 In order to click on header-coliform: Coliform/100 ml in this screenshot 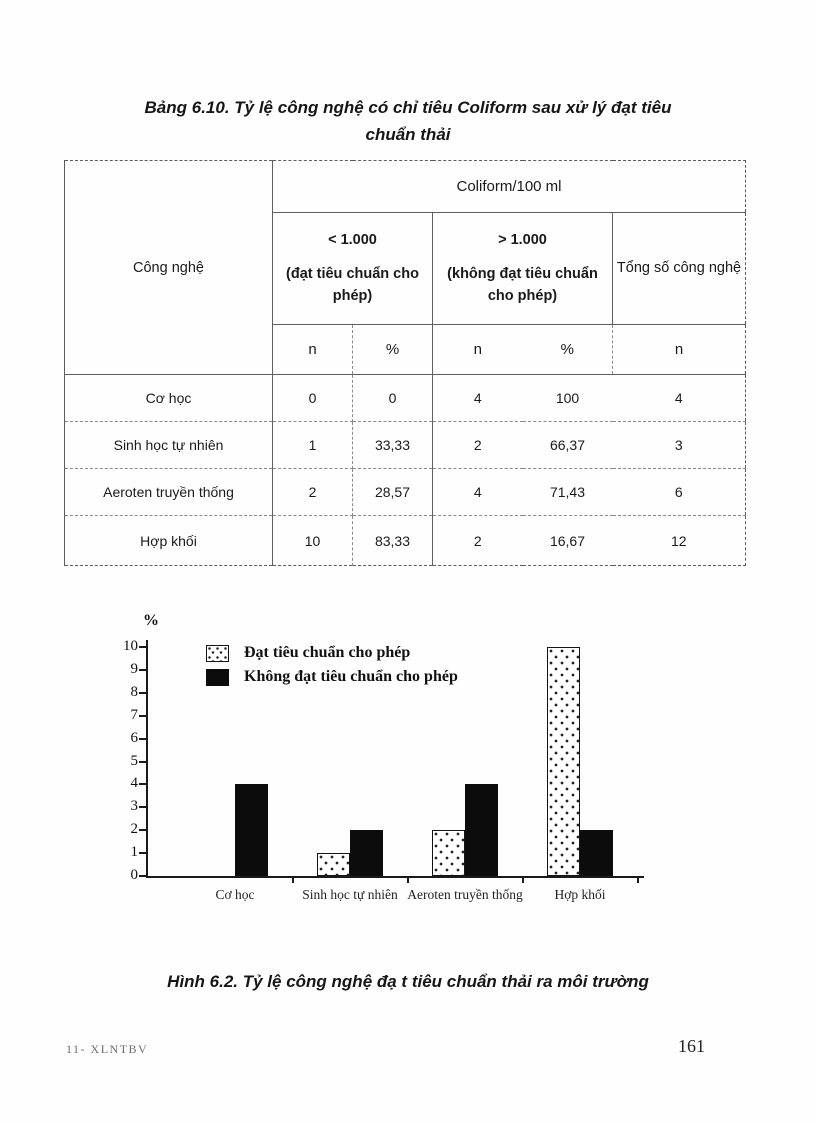, I will do `click(509, 186)`.